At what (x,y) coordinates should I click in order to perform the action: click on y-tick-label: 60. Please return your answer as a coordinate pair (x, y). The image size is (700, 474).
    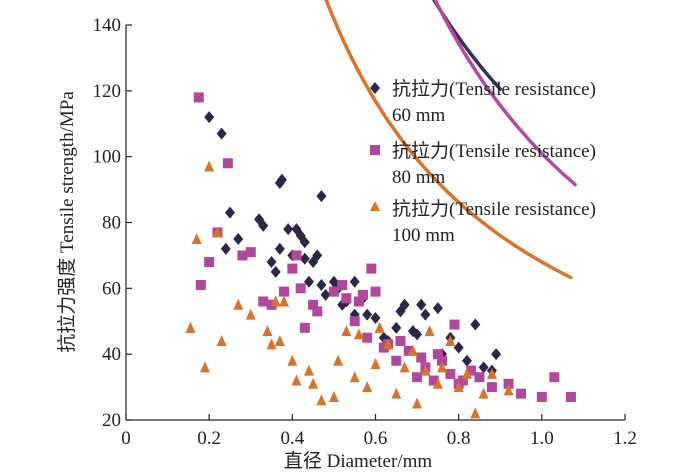
    Looking at the image, I should click on (111, 288).